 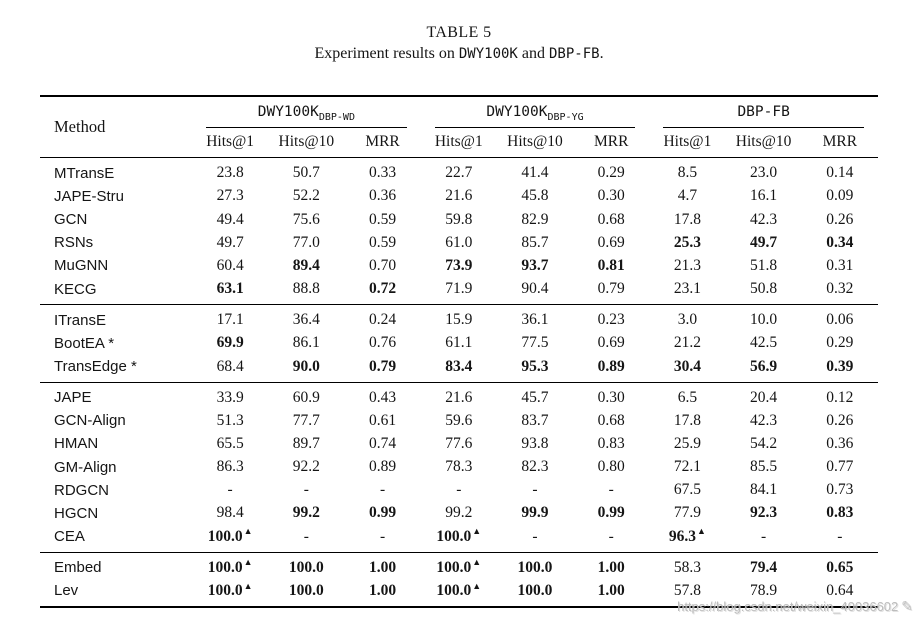 What do you see at coordinates (840, 590) in the screenshot?
I see `value-cell: 0.64` at bounding box center [840, 590].